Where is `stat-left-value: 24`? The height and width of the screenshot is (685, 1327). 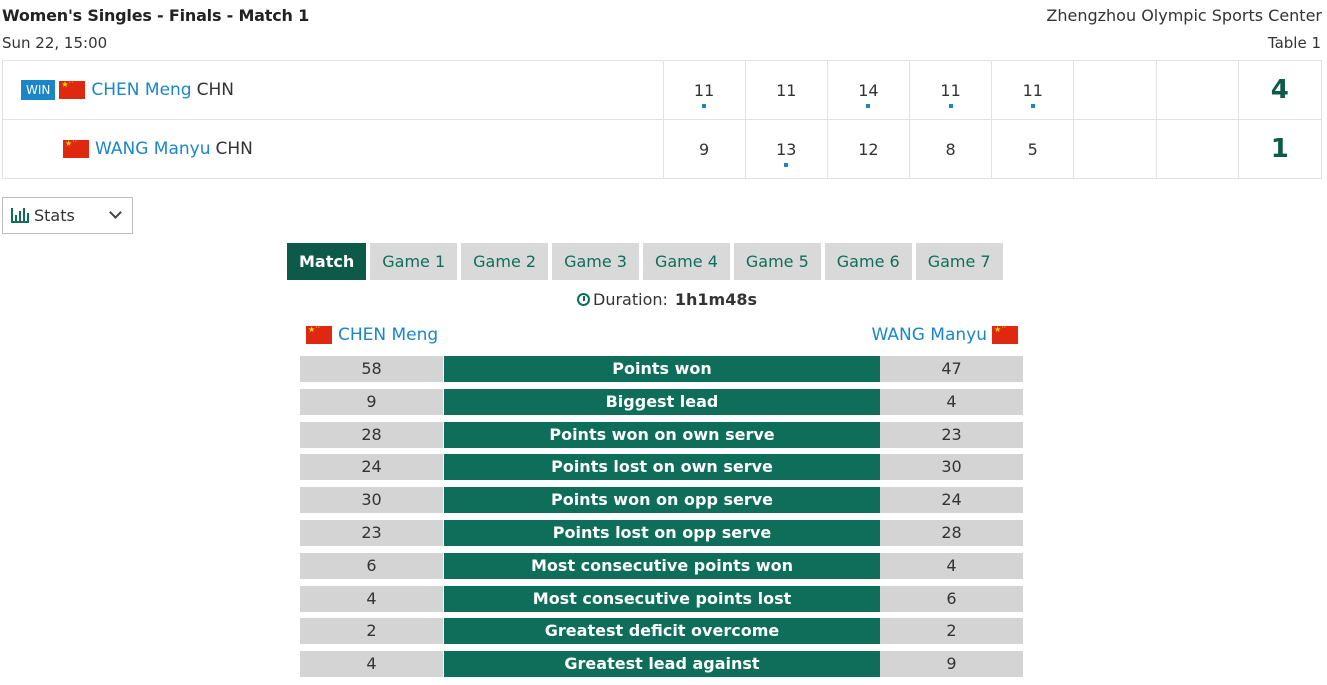
stat-left-value: 24 is located at coordinates (371, 467).